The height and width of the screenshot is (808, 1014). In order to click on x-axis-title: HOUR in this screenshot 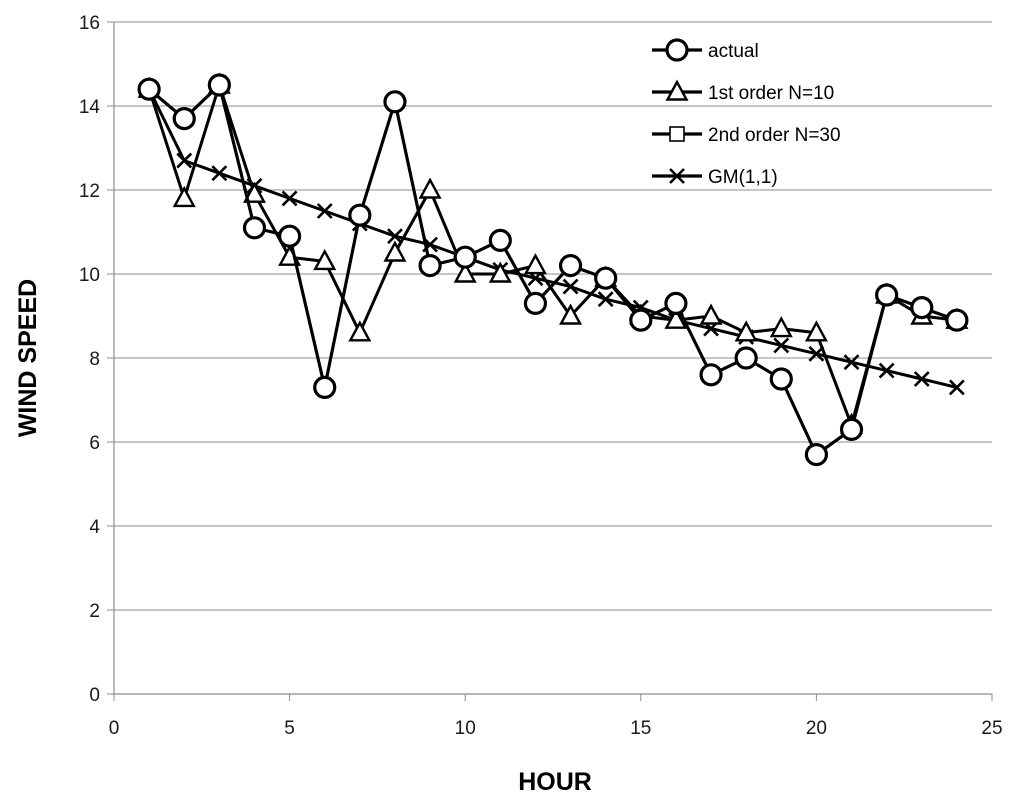, I will do `click(555, 782)`.